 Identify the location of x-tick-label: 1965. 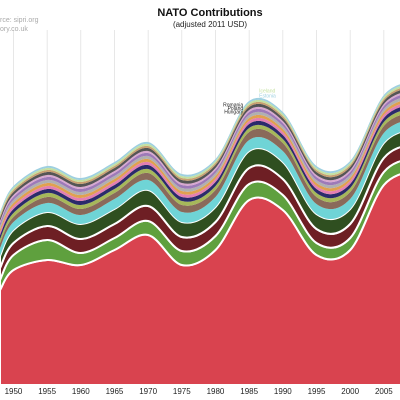
(115, 391).